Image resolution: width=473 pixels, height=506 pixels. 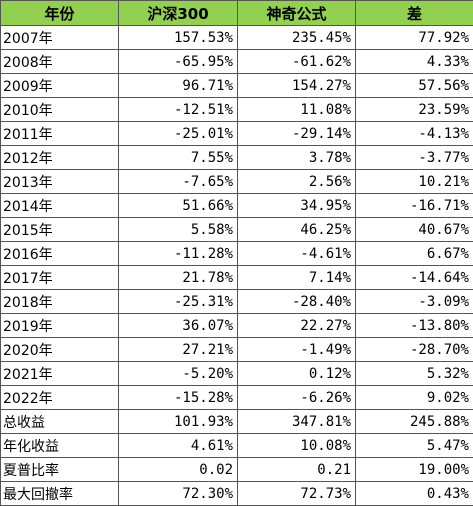 I want to click on value-cell: -12.51%, so click(x=178, y=110).